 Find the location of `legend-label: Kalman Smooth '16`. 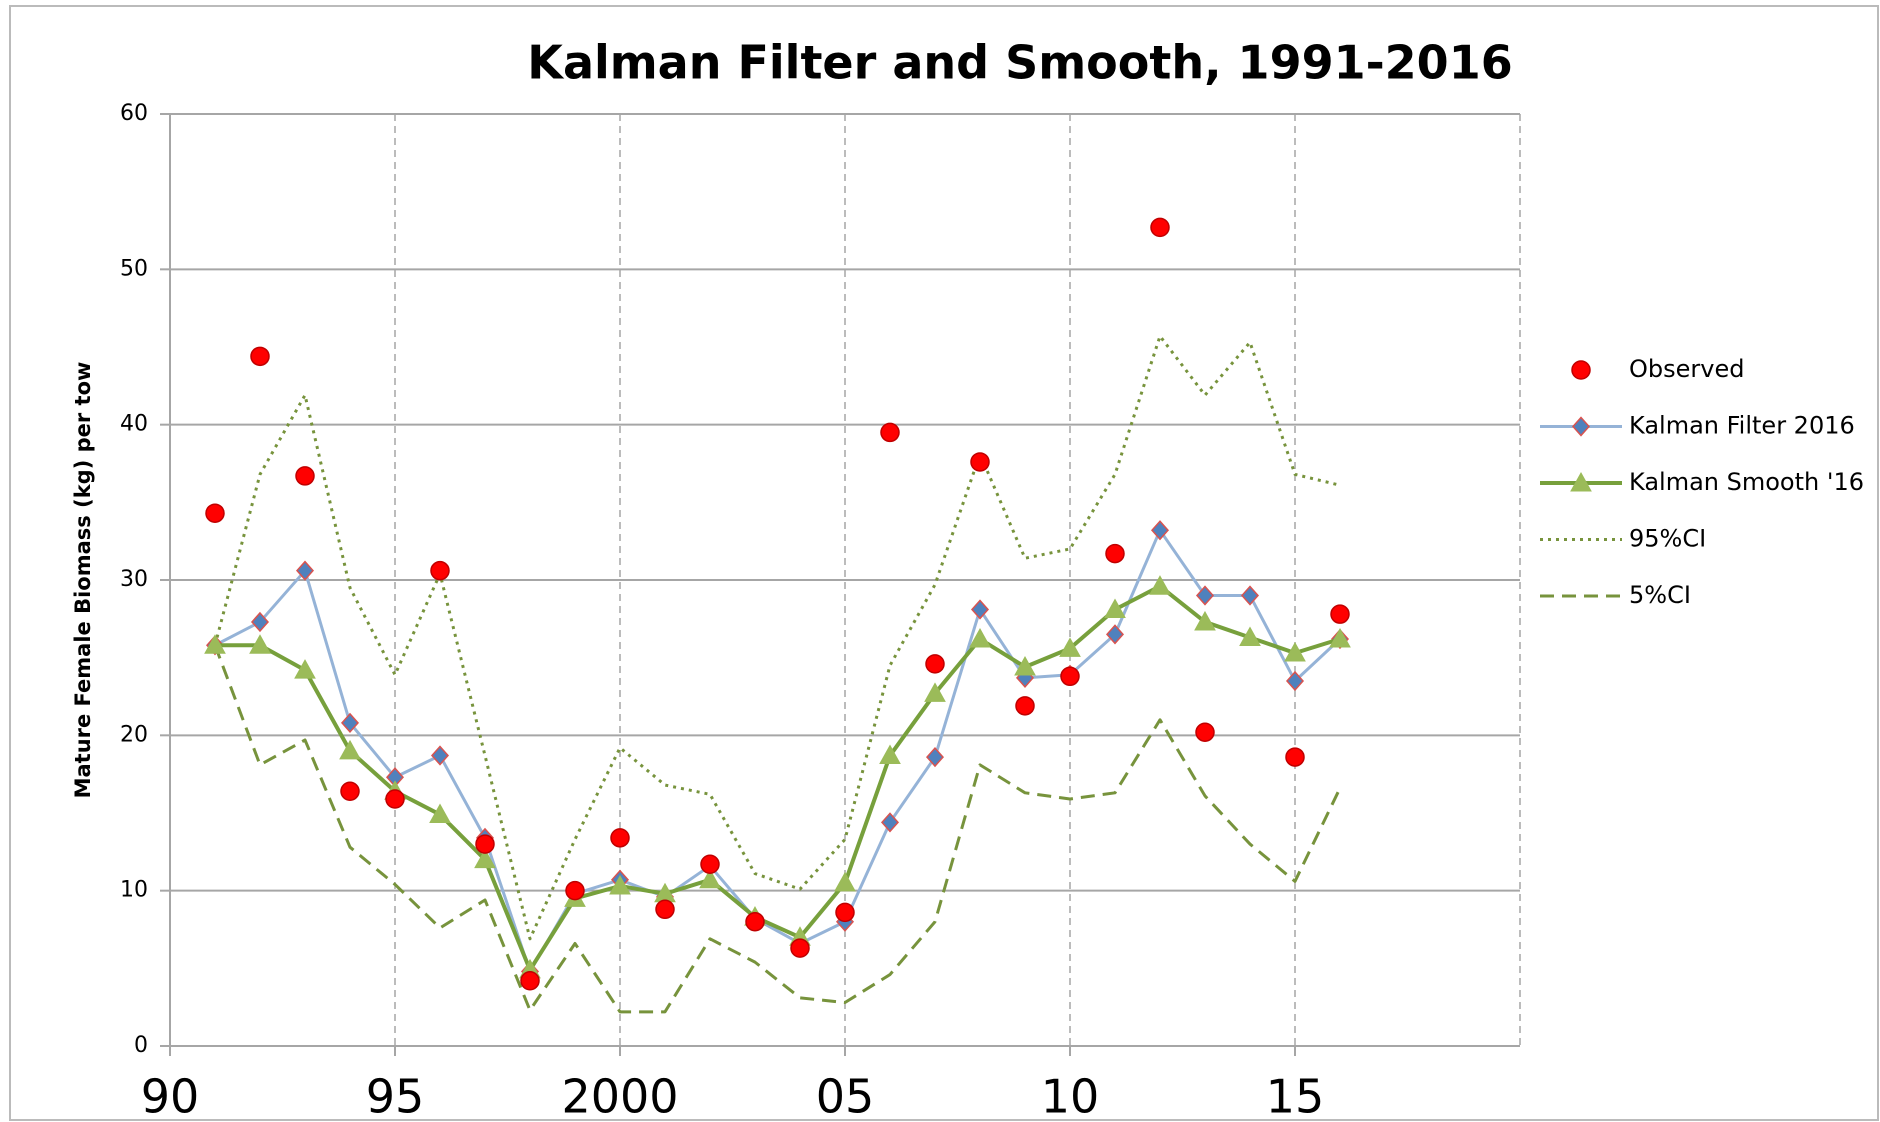

legend-label: Kalman Smooth '16 is located at coordinates (1746, 482).